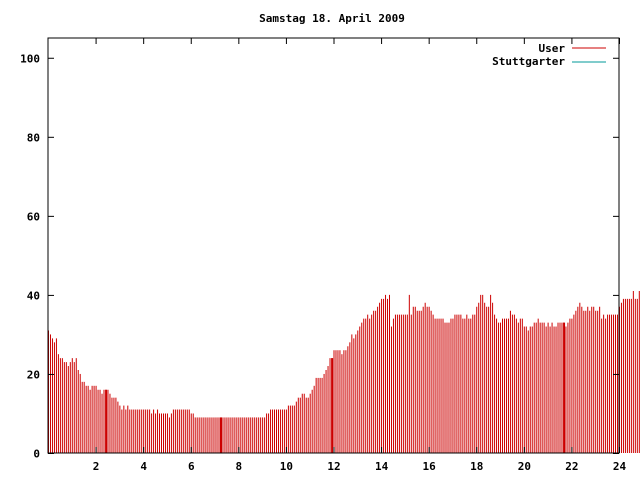  What do you see at coordinates (476, 466) in the screenshot?
I see `x-tick-label: 18` at bounding box center [476, 466].